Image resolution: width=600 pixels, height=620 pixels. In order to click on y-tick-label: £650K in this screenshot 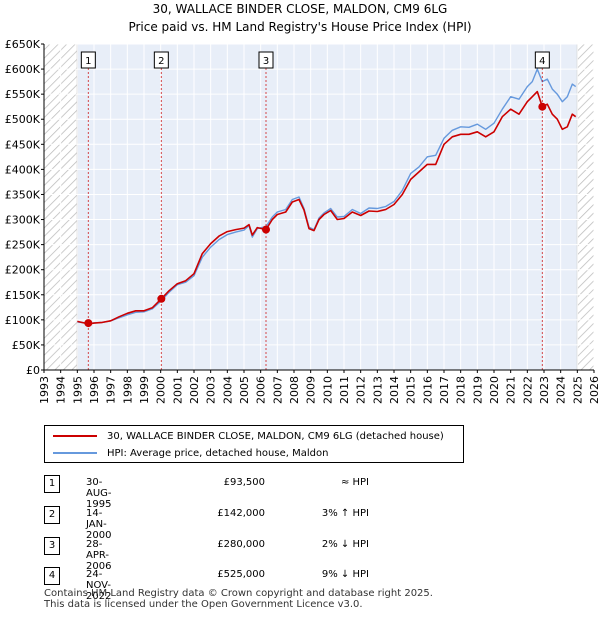, I will do `click(23, 44)`.